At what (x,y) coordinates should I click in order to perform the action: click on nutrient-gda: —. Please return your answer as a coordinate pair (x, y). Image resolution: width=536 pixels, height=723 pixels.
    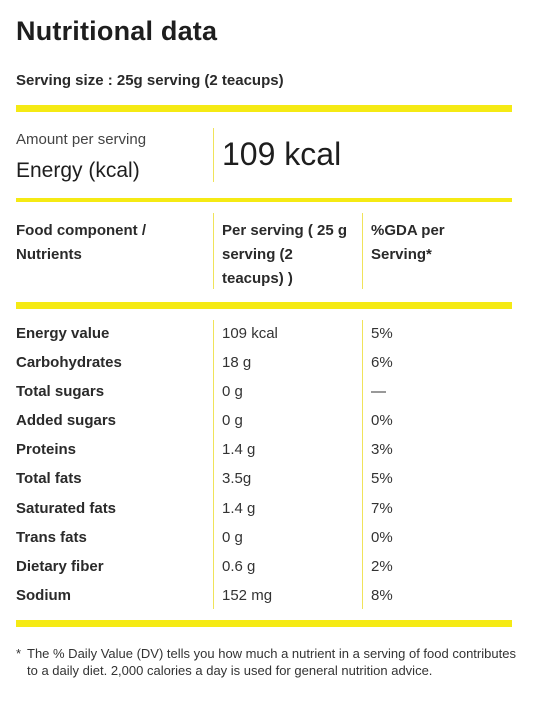
    Looking at the image, I should click on (378, 392).